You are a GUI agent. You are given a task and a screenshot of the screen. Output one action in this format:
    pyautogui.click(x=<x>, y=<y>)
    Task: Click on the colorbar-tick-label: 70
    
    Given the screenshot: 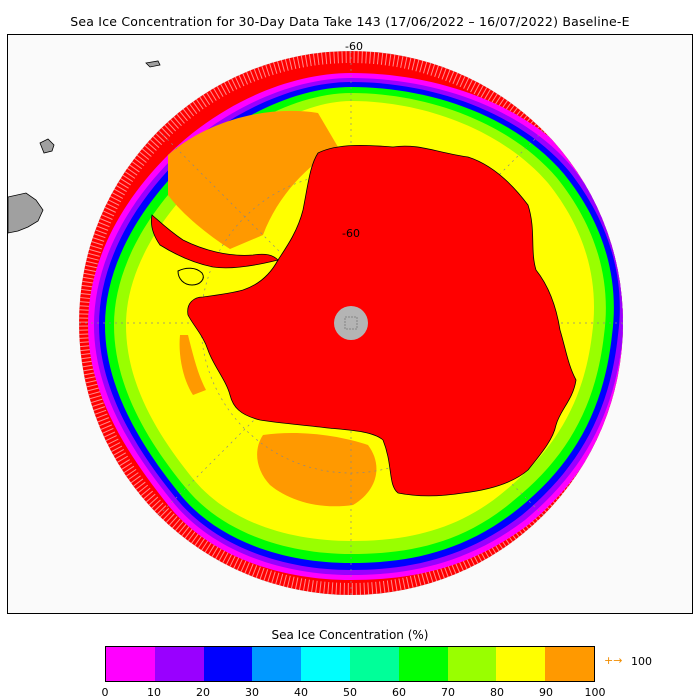 What is the action you would take?
    pyautogui.click(x=448, y=692)
    